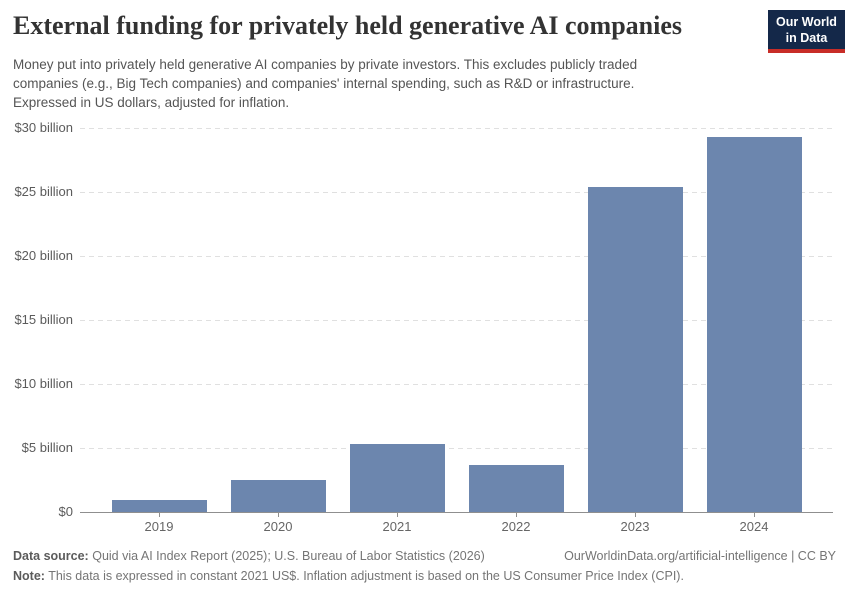 Image resolution: width=850 pixels, height=600 pixels. Describe the element at coordinates (456, 512) in the screenshot. I see `x-axis-line` at that location.